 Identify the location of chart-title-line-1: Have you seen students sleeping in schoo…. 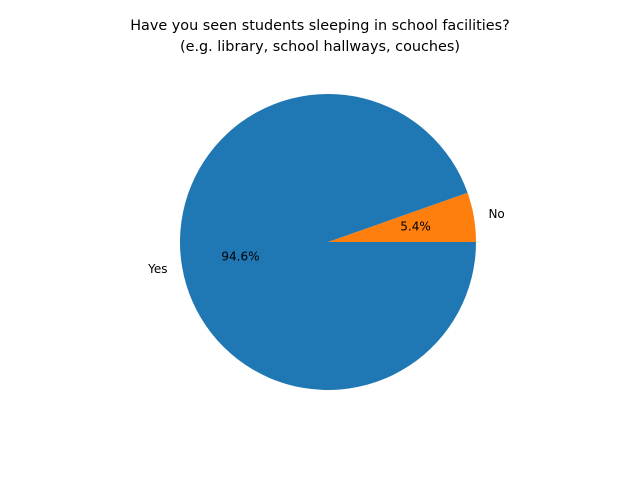
(320, 26).